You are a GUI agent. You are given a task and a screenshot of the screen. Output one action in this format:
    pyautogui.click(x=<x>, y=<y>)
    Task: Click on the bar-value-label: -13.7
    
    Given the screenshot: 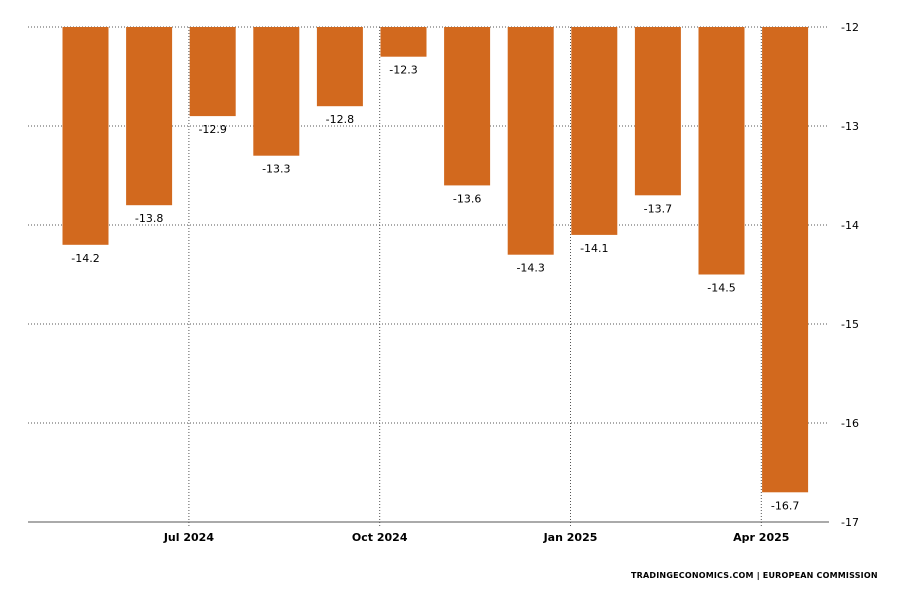 What is the action you would take?
    pyautogui.click(x=658, y=208)
    